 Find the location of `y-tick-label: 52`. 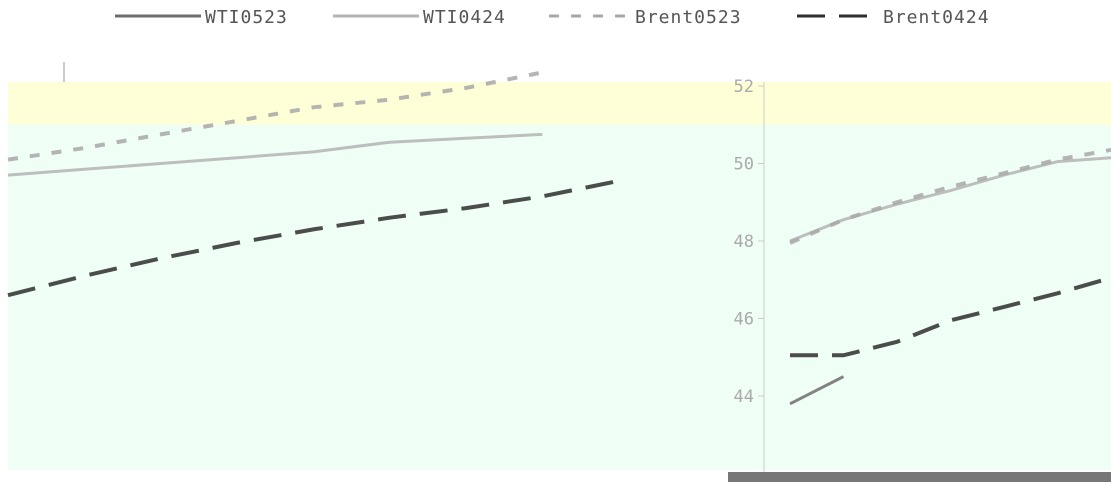

y-tick-label: 52 is located at coordinates (744, 87).